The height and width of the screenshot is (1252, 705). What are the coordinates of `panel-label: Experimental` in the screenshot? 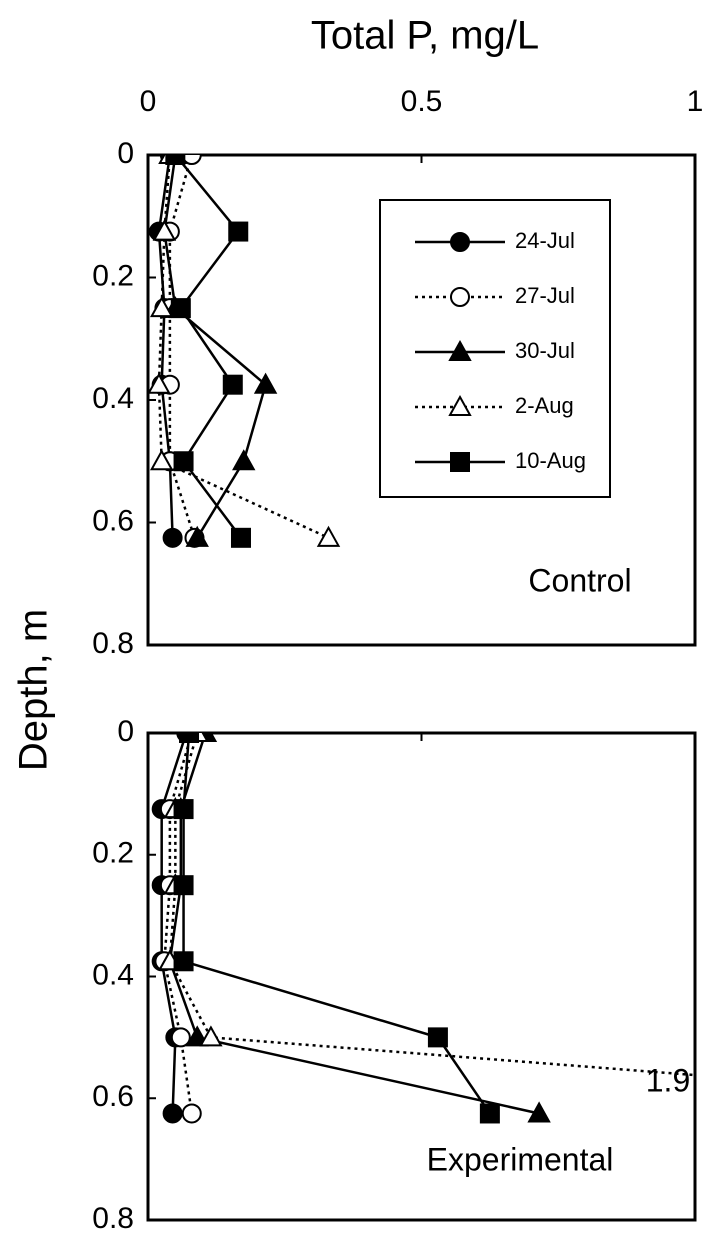 It's located at (520, 1159).